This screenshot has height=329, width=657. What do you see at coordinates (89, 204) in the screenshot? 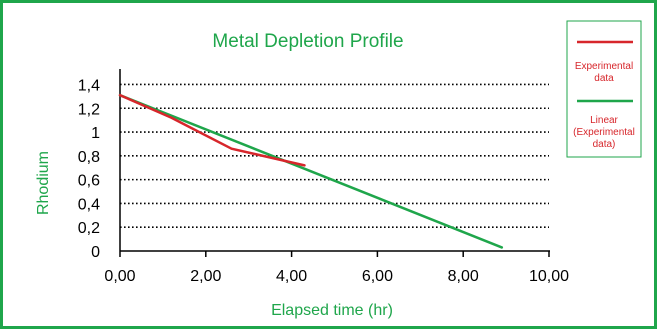
I see `y-tick-label: 0,4` at bounding box center [89, 204].